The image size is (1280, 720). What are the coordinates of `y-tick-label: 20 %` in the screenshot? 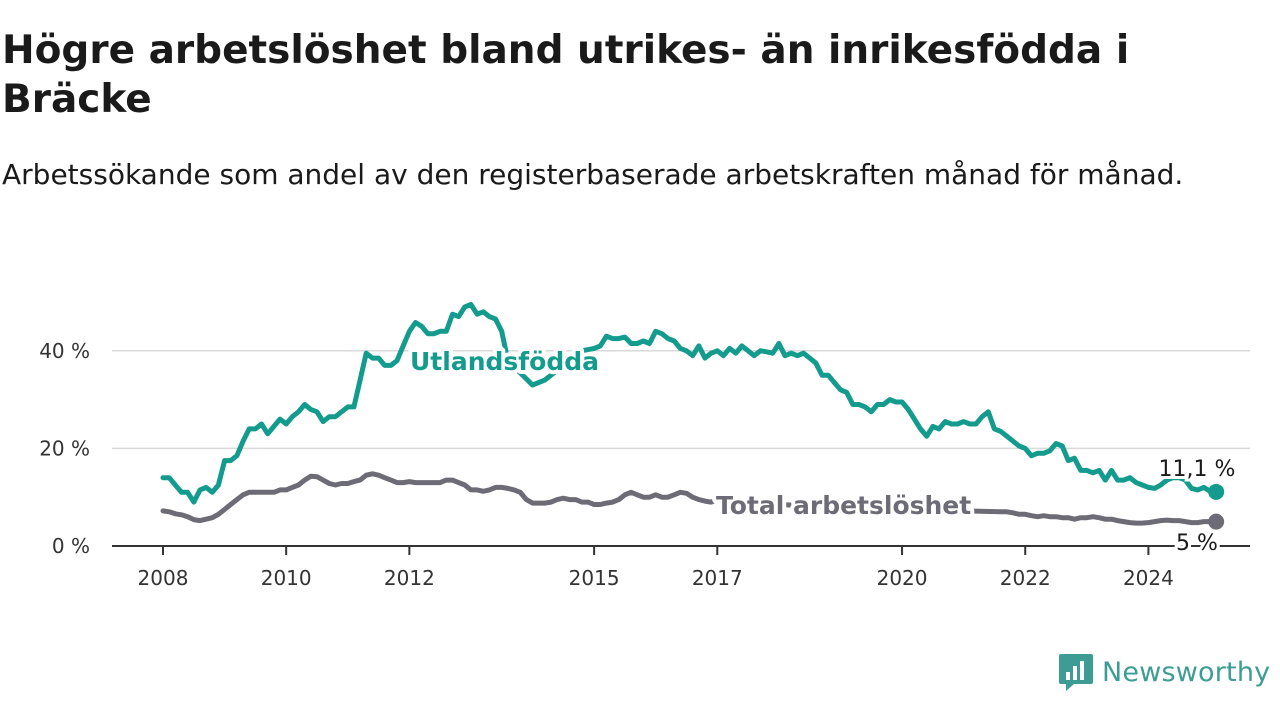 It's located at (64, 448).